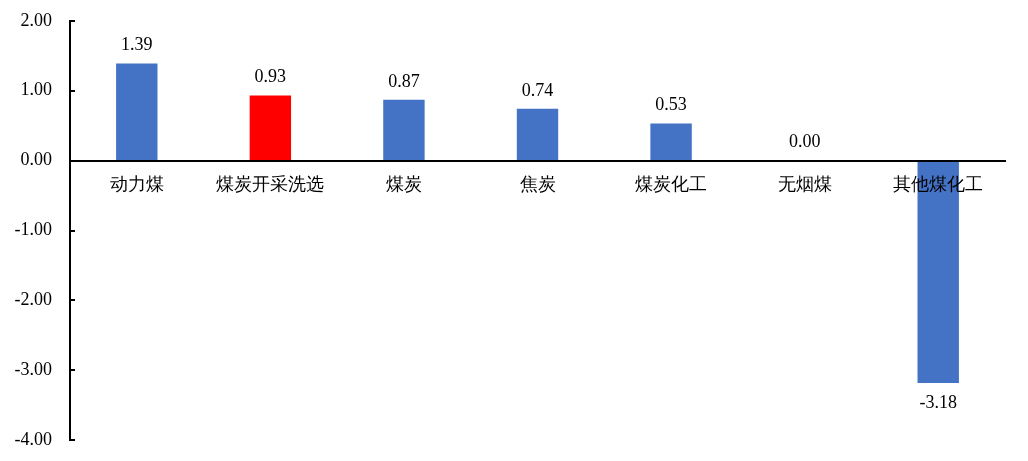 This screenshot has width=1028, height=461. Describe the element at coordinates (404, 80) in the screenshot. I see `data-label: 0.87` at that location.